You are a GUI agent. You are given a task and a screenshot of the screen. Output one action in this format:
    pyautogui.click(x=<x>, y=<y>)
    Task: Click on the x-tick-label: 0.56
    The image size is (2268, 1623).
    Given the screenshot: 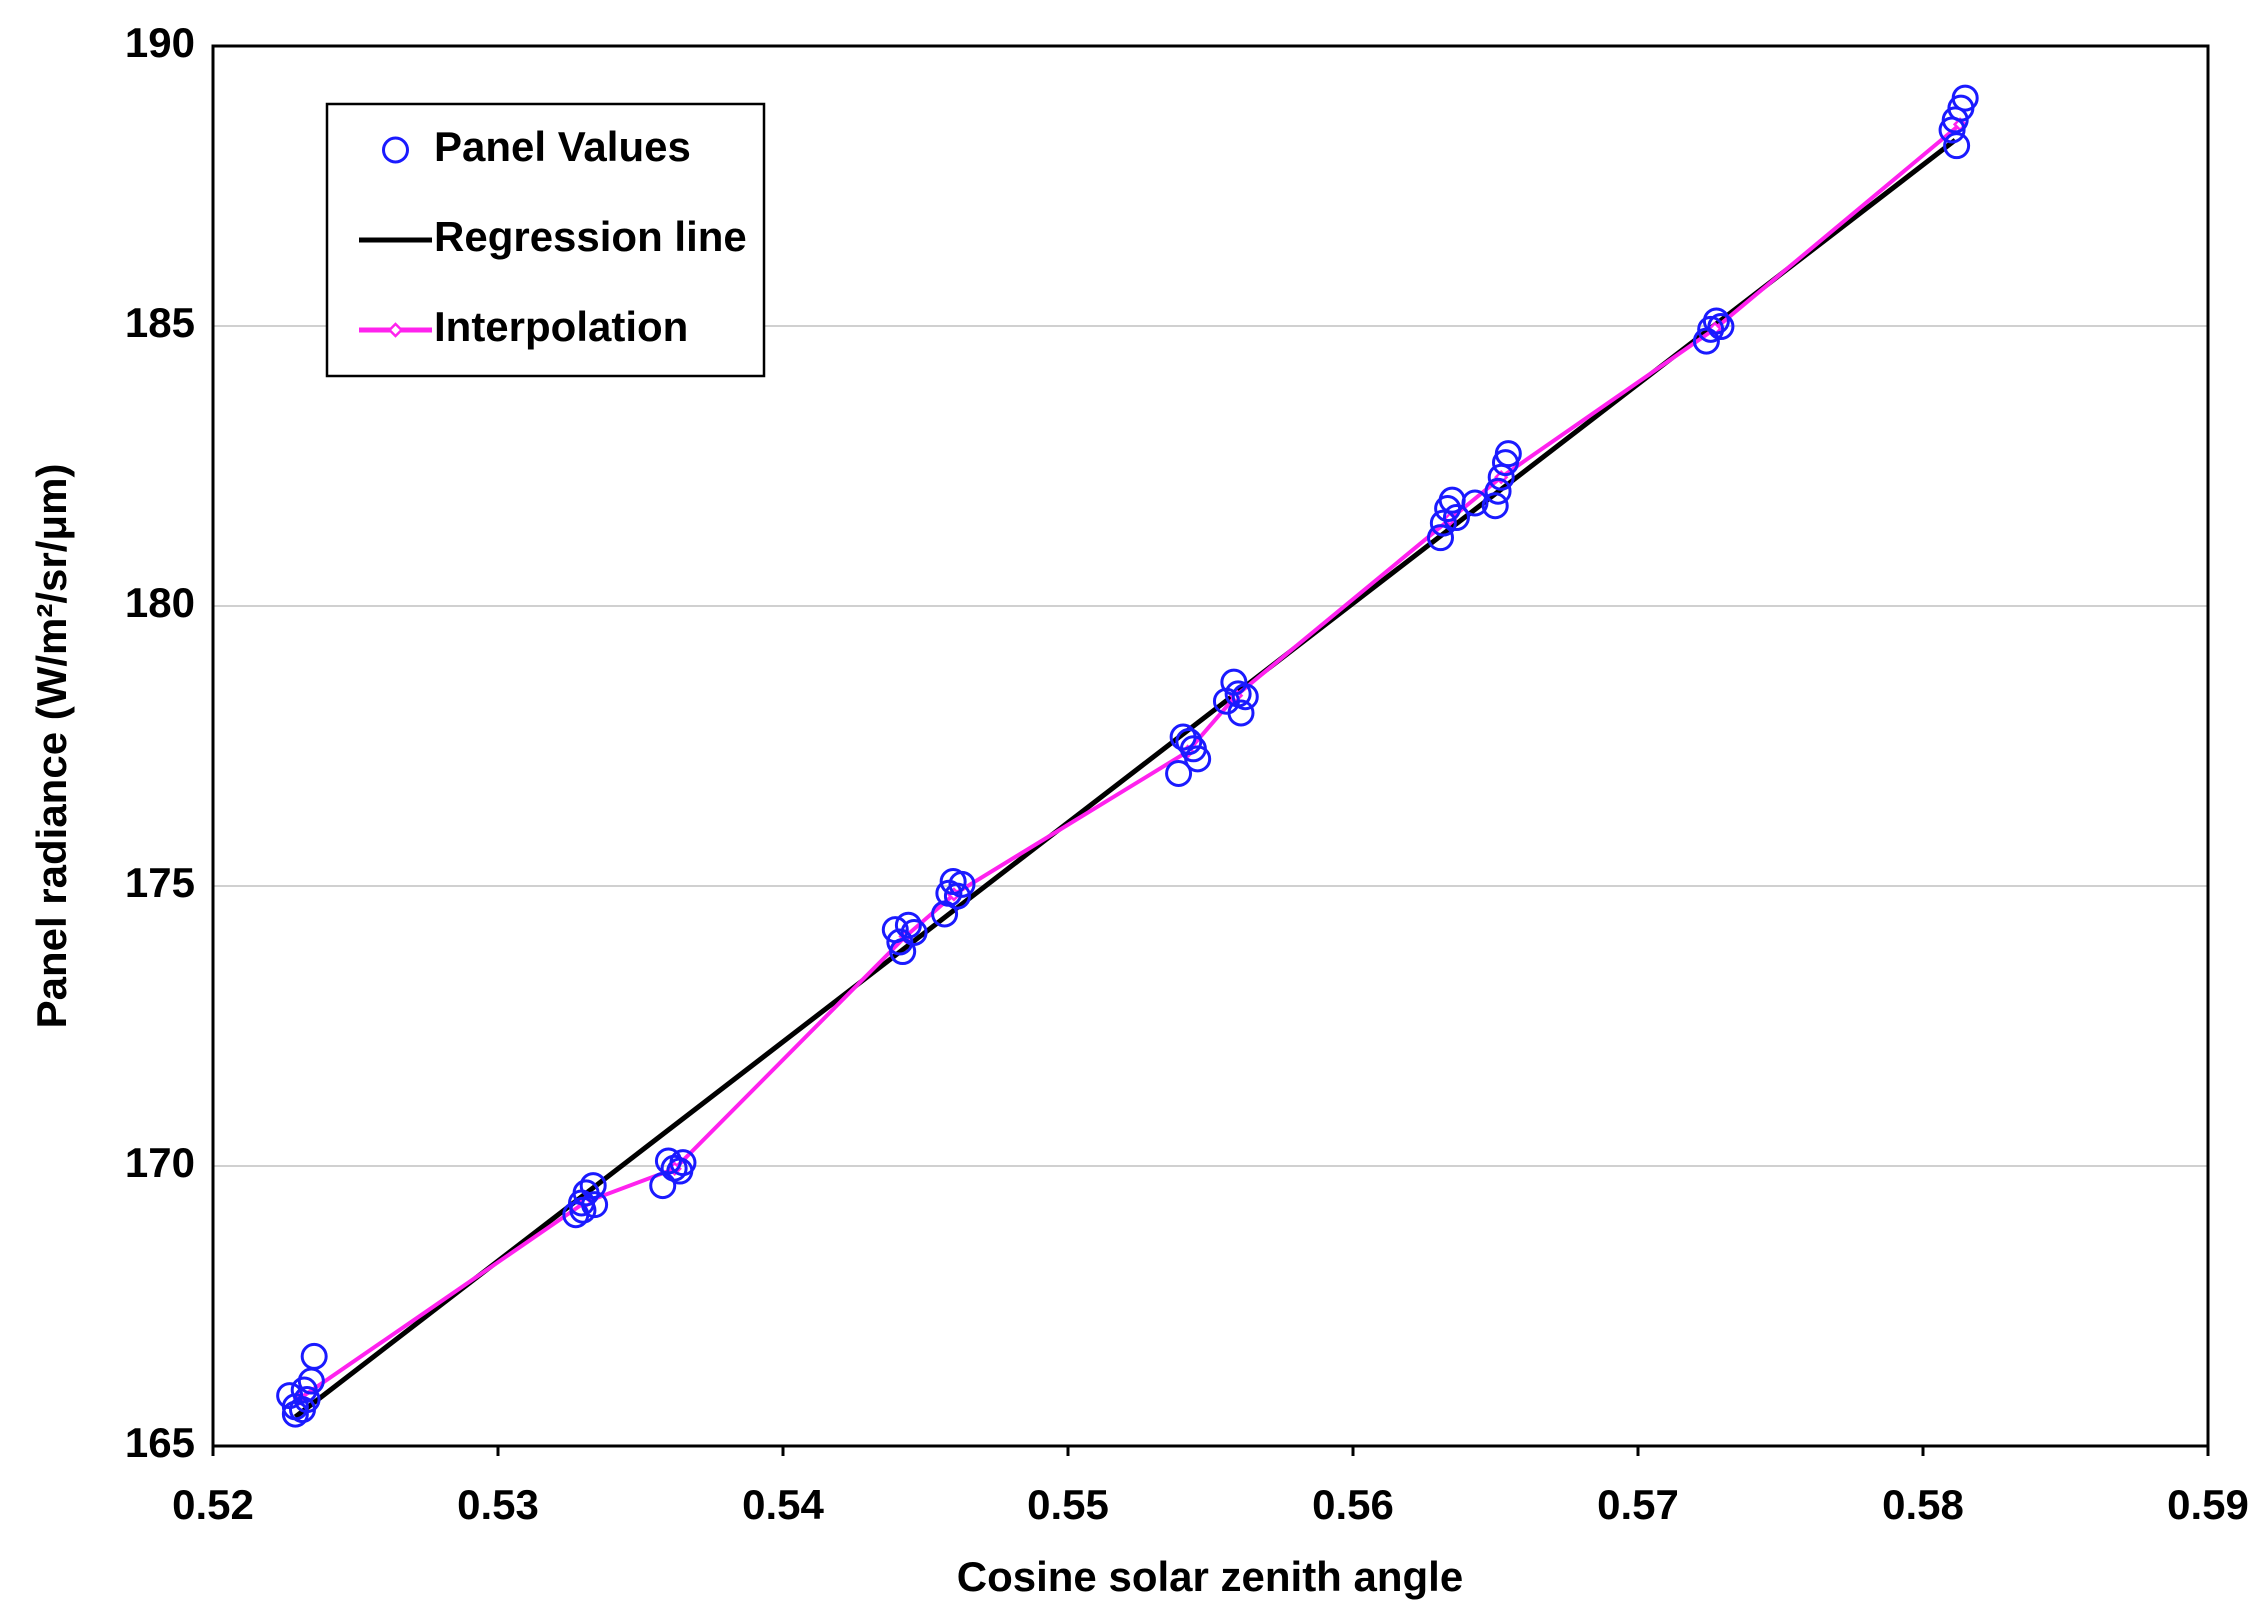 What is the action you would take?
    pyautogui.click(x=1353, y=1504)
    